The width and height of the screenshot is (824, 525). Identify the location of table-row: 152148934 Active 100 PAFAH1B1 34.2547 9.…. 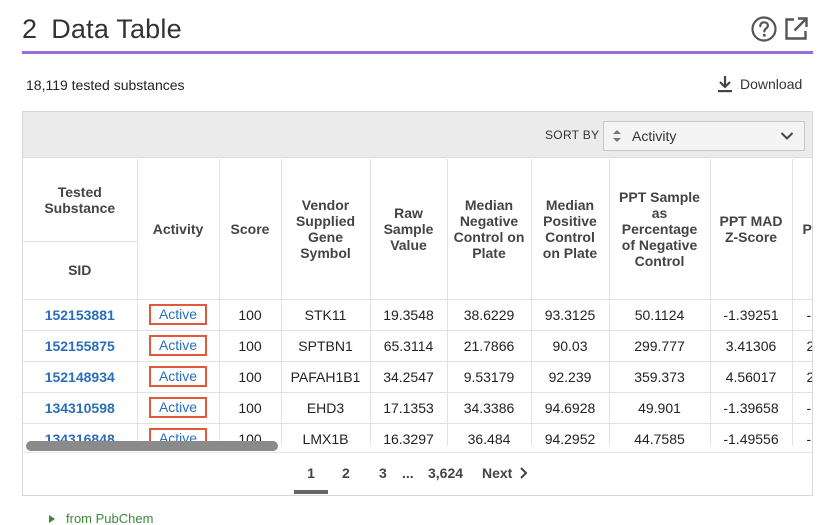
(417, 377).